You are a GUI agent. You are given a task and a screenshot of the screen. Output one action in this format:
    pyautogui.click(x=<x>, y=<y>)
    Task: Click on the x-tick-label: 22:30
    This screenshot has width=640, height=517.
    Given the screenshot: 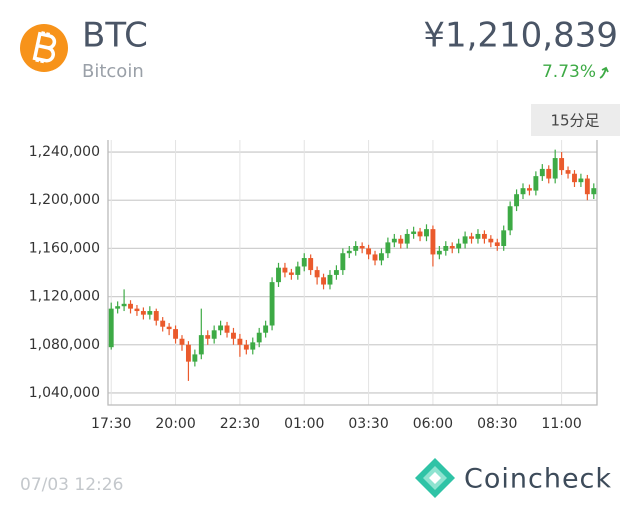 What is the action you would take?
    pyautogui.click(x=240, y=424)
    